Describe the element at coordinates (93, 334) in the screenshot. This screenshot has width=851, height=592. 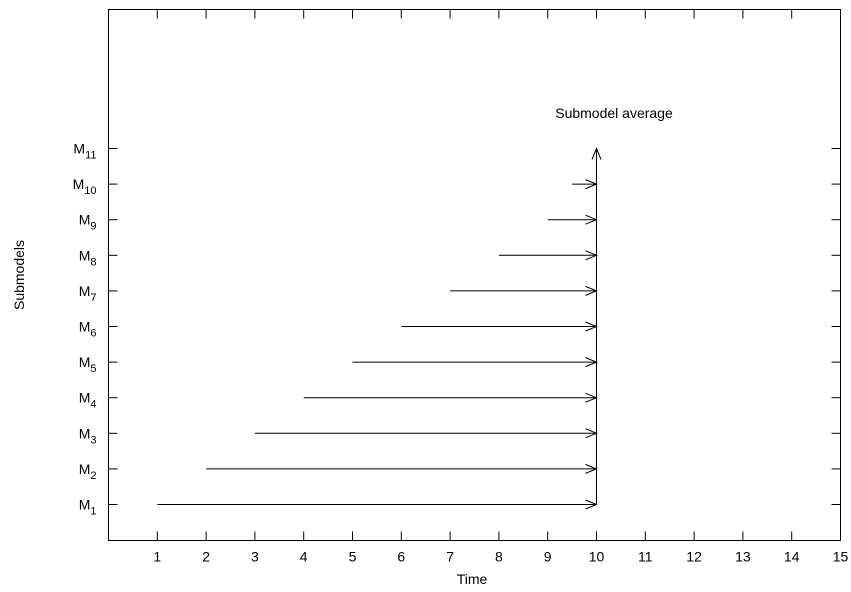
I see `y-tick-label-subscript: 6` at that location.